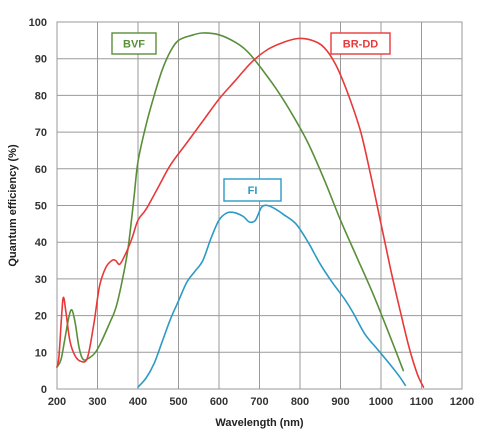 The height and width of the screenshot is (440, 489). I want to click on x-tick-label: 800, so click(300, 402).